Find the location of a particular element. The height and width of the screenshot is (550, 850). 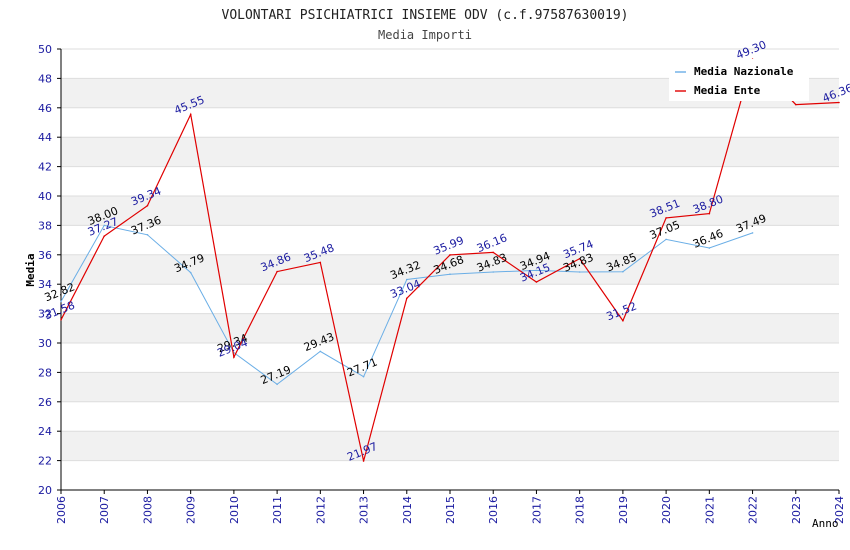

x-tick-label: 2020 is located at coordinates (666, 510).